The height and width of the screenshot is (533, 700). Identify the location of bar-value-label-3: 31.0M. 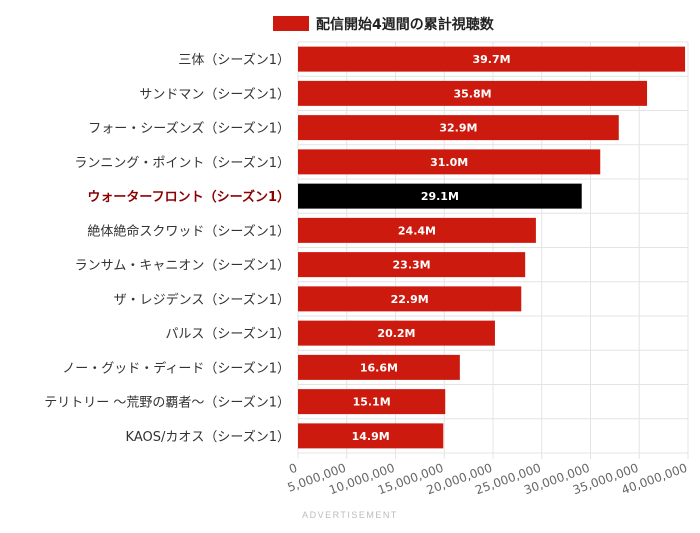
(449, 162).